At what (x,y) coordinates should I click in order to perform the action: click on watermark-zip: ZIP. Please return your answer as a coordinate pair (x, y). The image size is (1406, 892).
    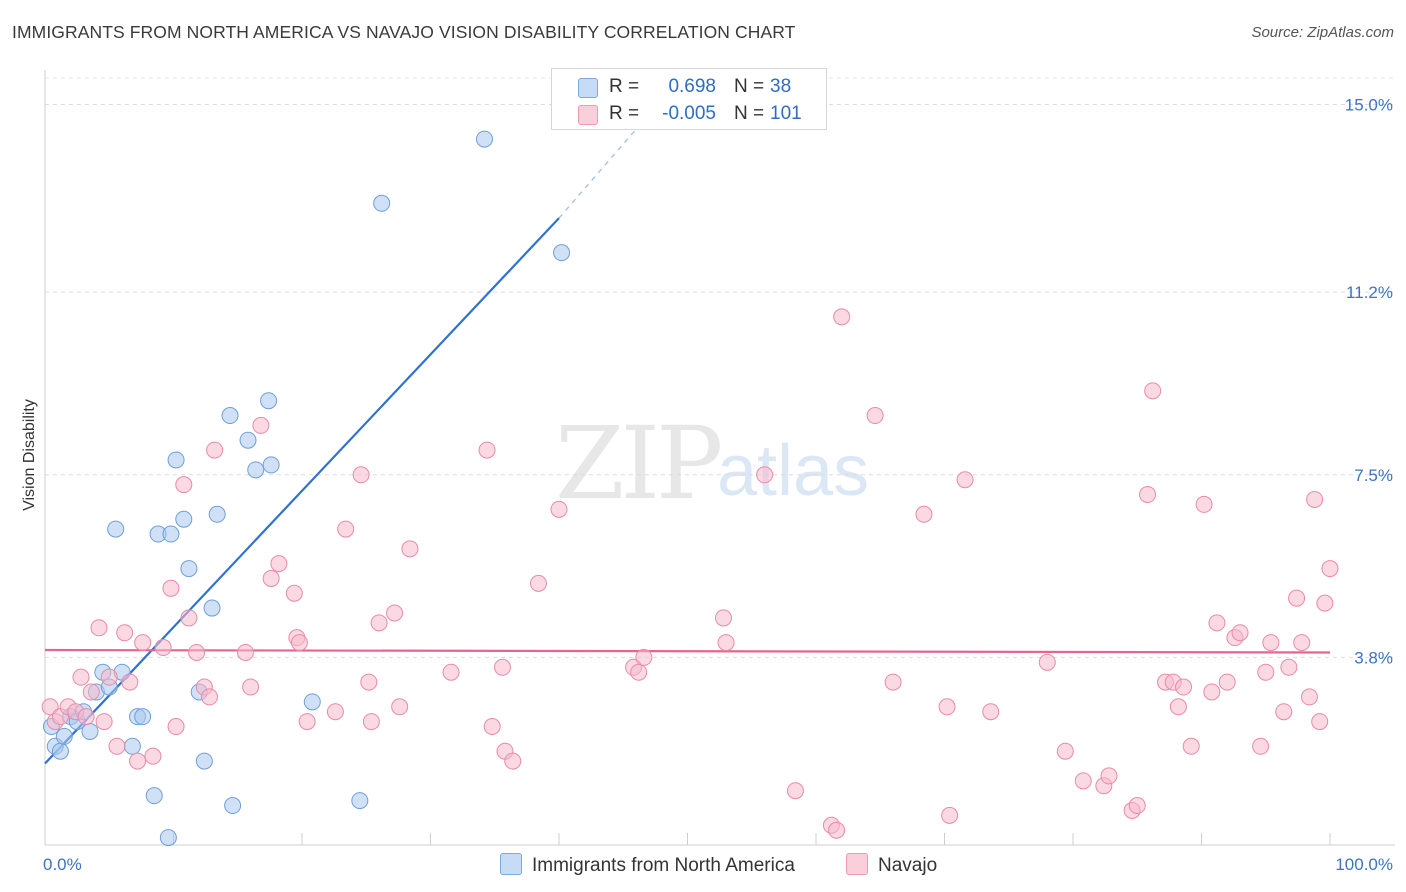
    Looking at the image, I should click on (639, 463).